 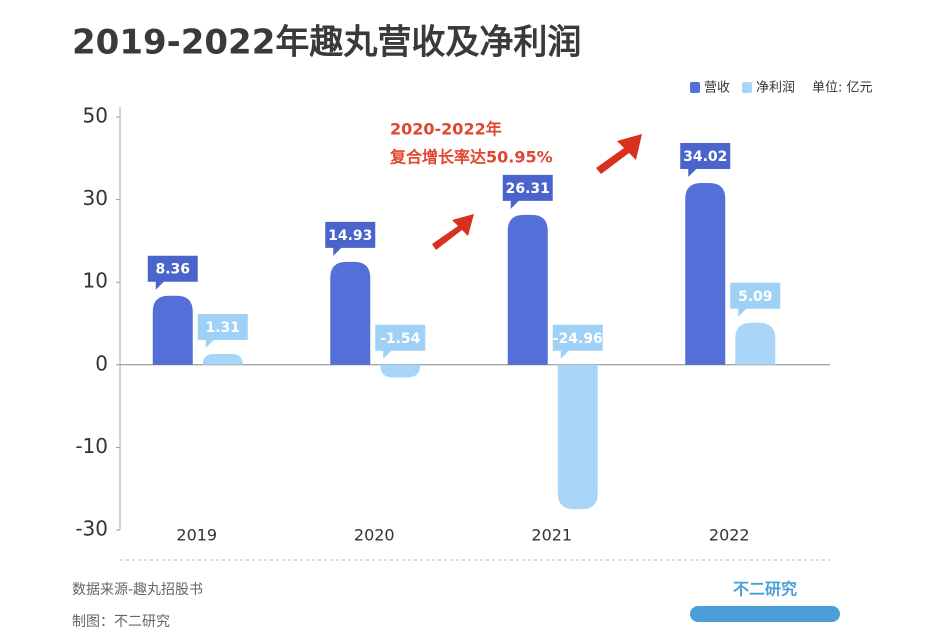 What do you see at coordinates (400, 339) in the screenshot?
I see `data-label: -1.54` at bounding box center [400, 339].